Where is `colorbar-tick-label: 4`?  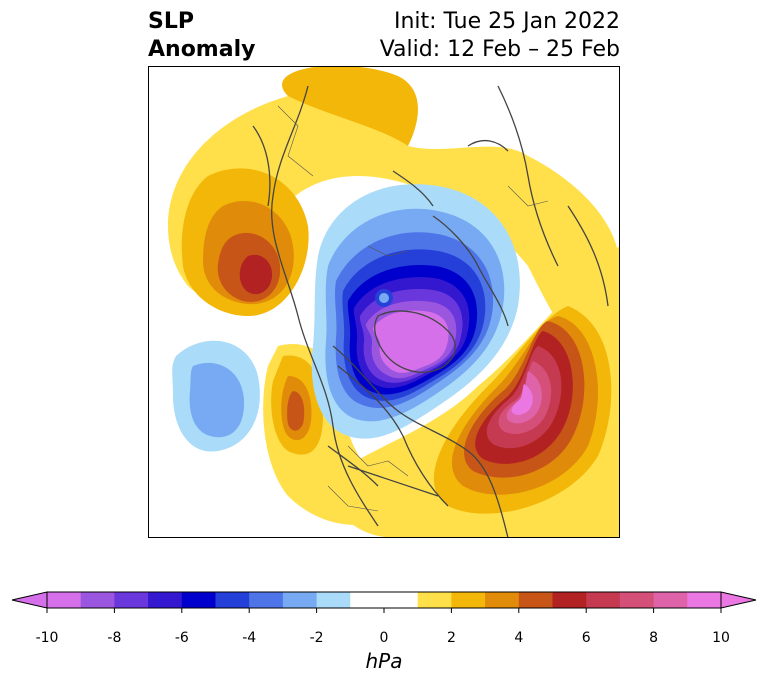
colorbar-tick-label: 4 is located at coordinates (518, 638).